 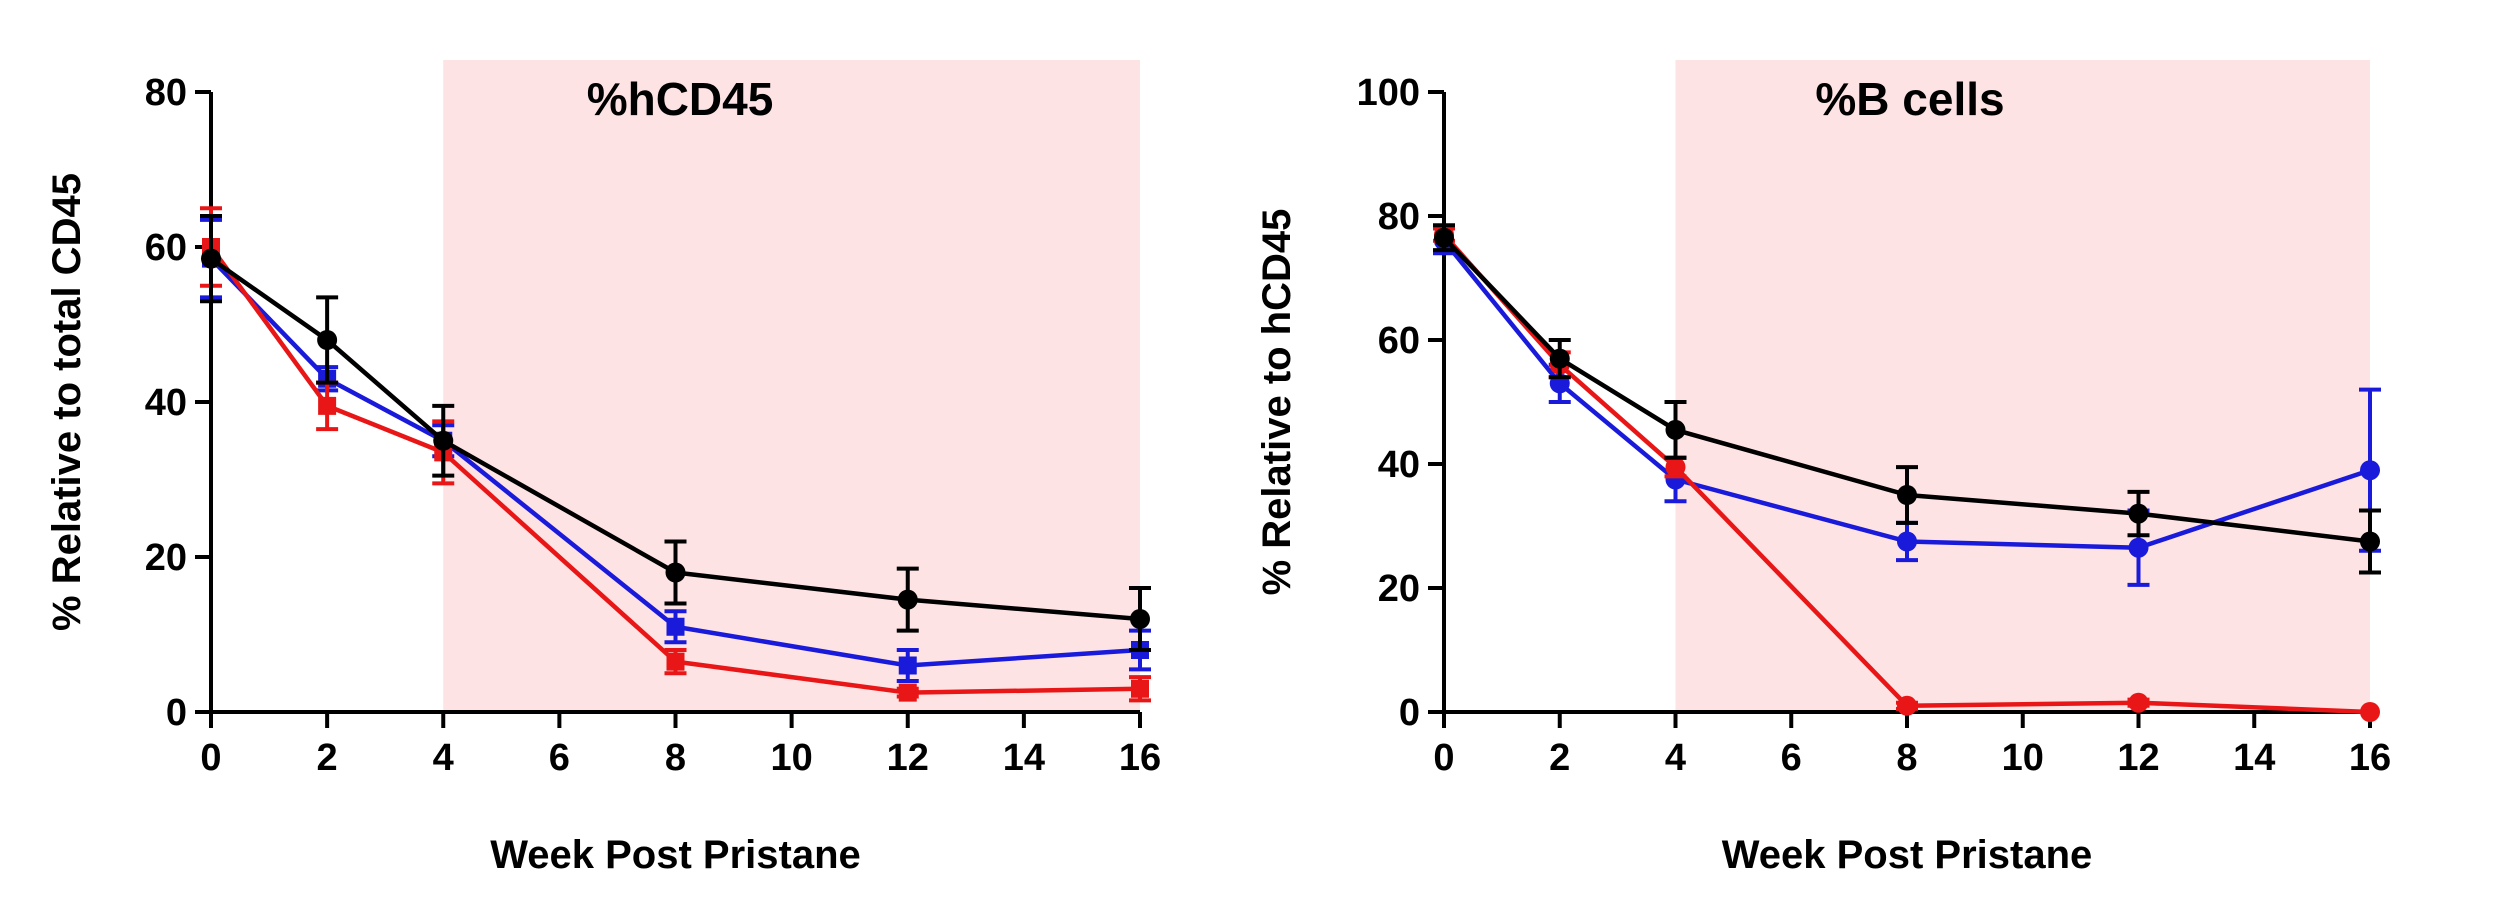 What do you see at coordinates (1909, 99) in the screenshot?
I see `panel-title: %B cells` at bounding box center [1909, 99].